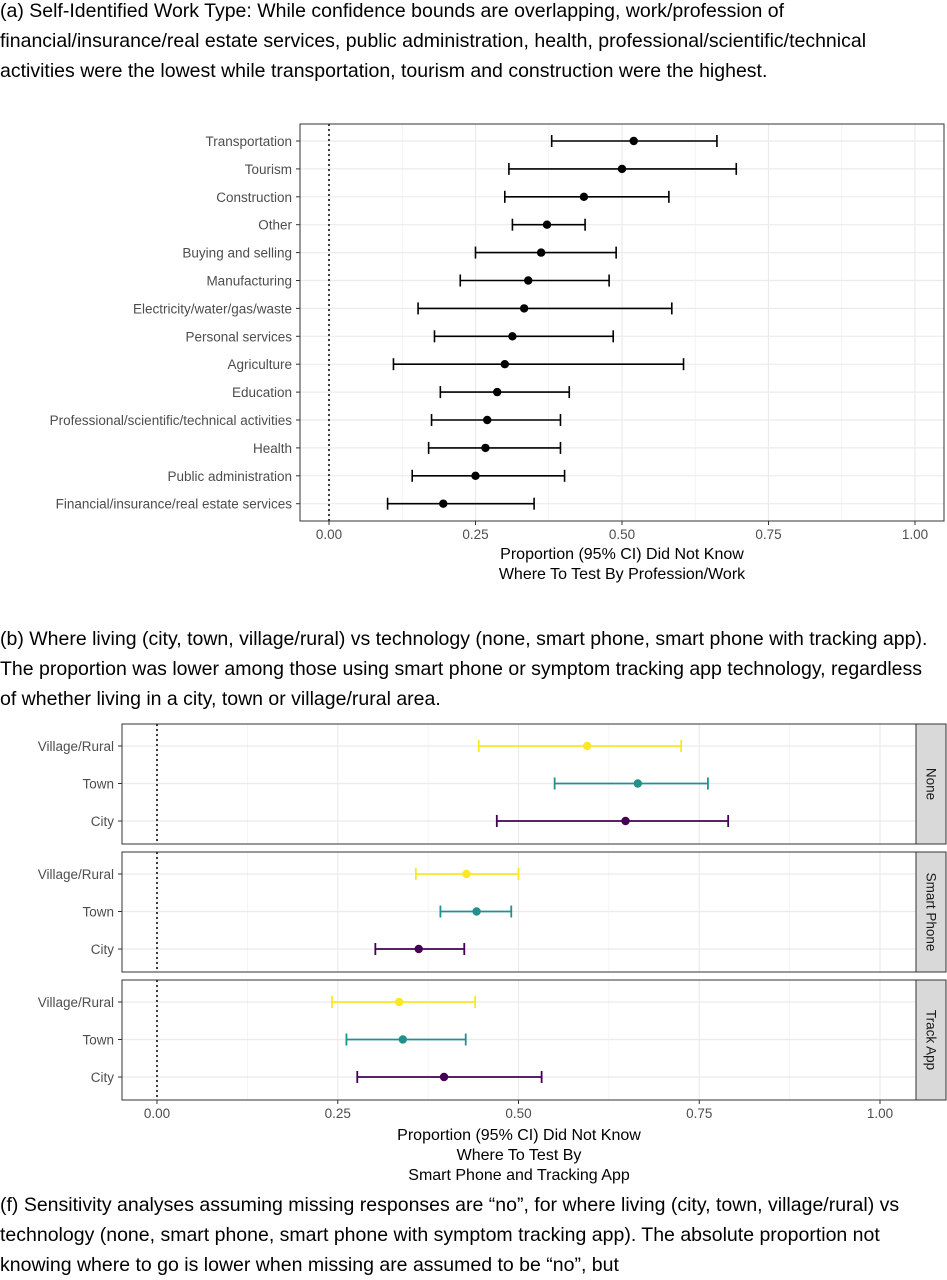 This screenshot has height=1280, width=947. Describe the element at coordinates (268, 169) in the screenshot. I see `y-tick-label: Tourism` at that location.